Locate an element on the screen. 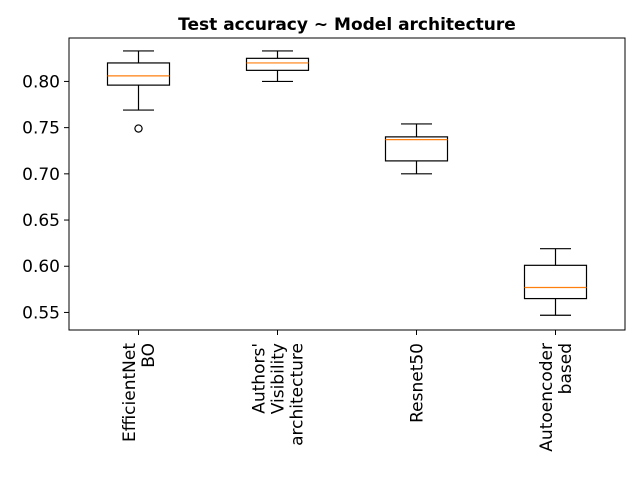 The width and height of the screenshot is (640, 480). x-category-label: architecture is located at coordinates (298, 394).